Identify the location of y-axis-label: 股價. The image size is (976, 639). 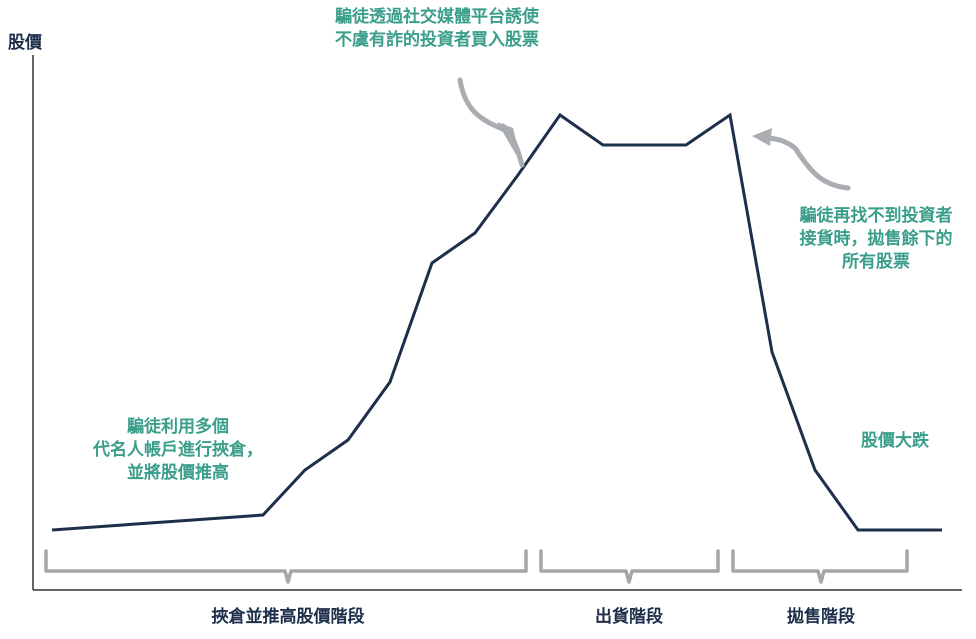
(25, 43).